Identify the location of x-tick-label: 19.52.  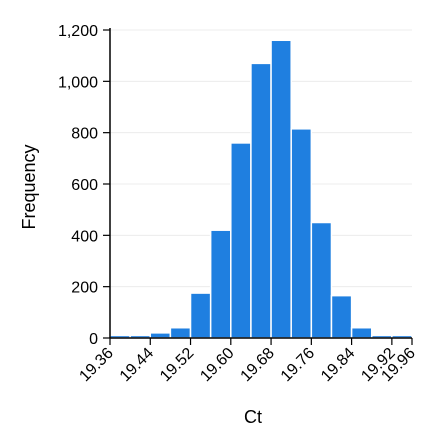
(177, 365).